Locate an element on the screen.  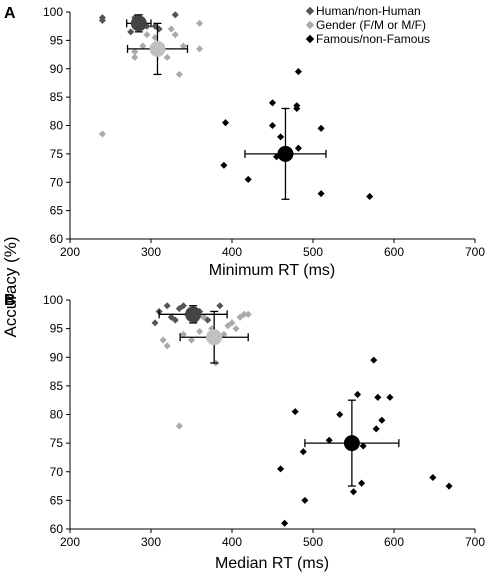
panel-b-y-tick-label: 65 is located at coordinates (57, 500).